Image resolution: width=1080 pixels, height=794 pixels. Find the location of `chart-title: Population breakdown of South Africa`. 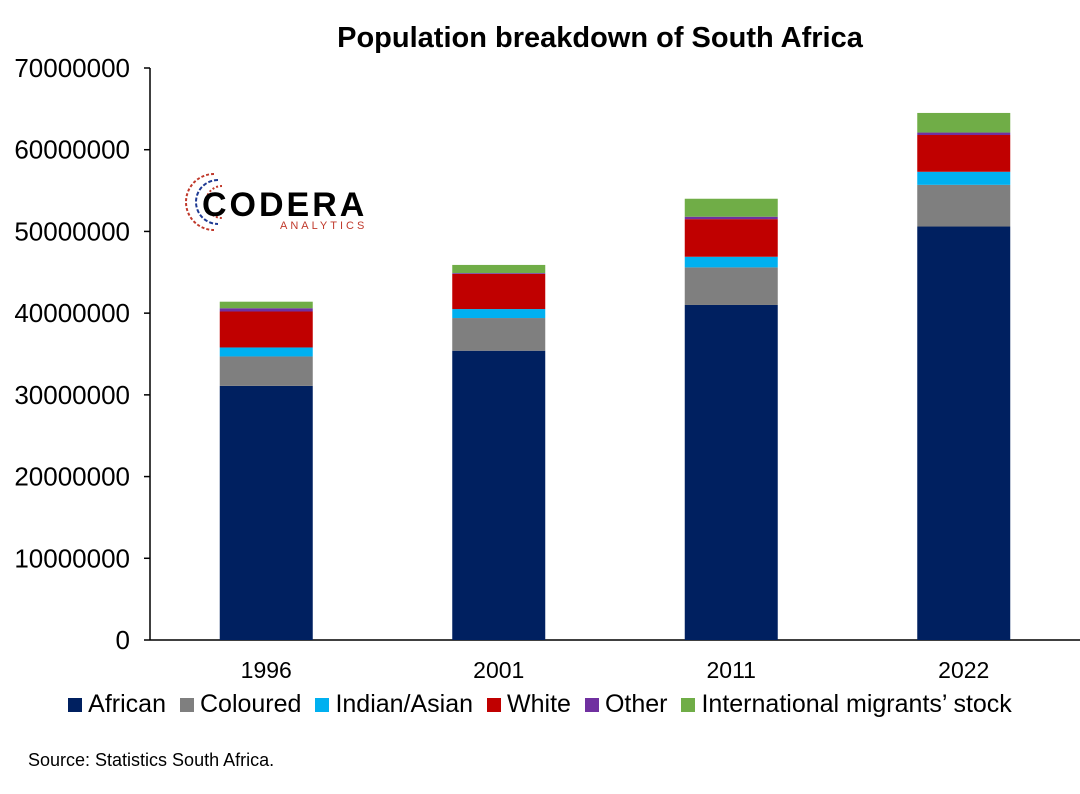

chart-title: Population breakdown of South Africa is located at coordinates (600, 38).